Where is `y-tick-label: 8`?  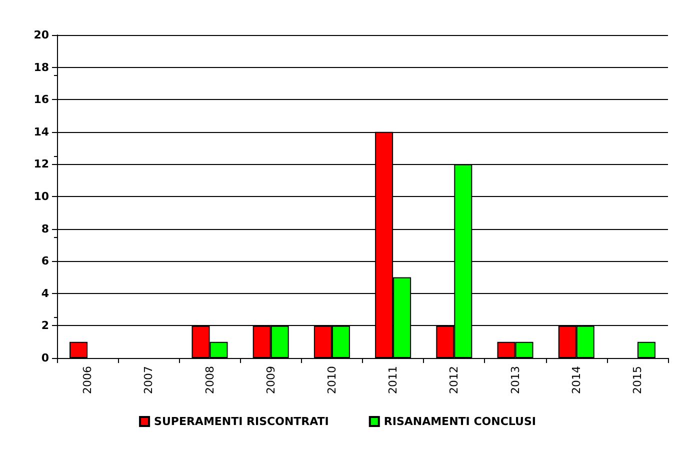 y-tick-label: 8 is located at coordinates (45, 229).